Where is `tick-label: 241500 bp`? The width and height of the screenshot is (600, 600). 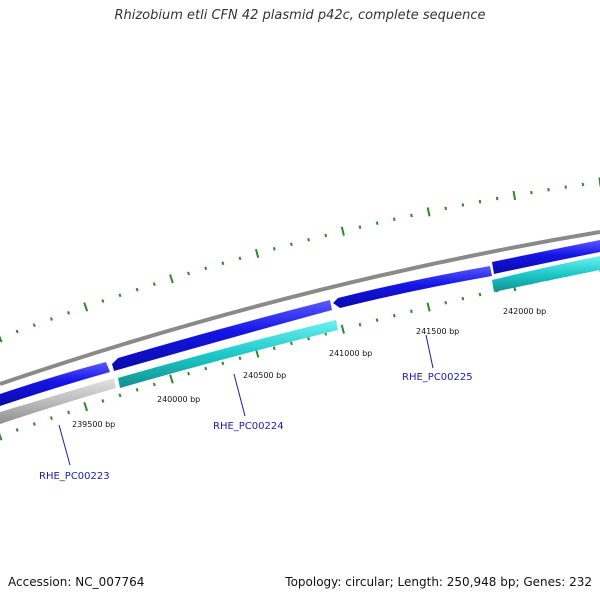 tick-label: 241500 bp is located at coordinates (437, 331).